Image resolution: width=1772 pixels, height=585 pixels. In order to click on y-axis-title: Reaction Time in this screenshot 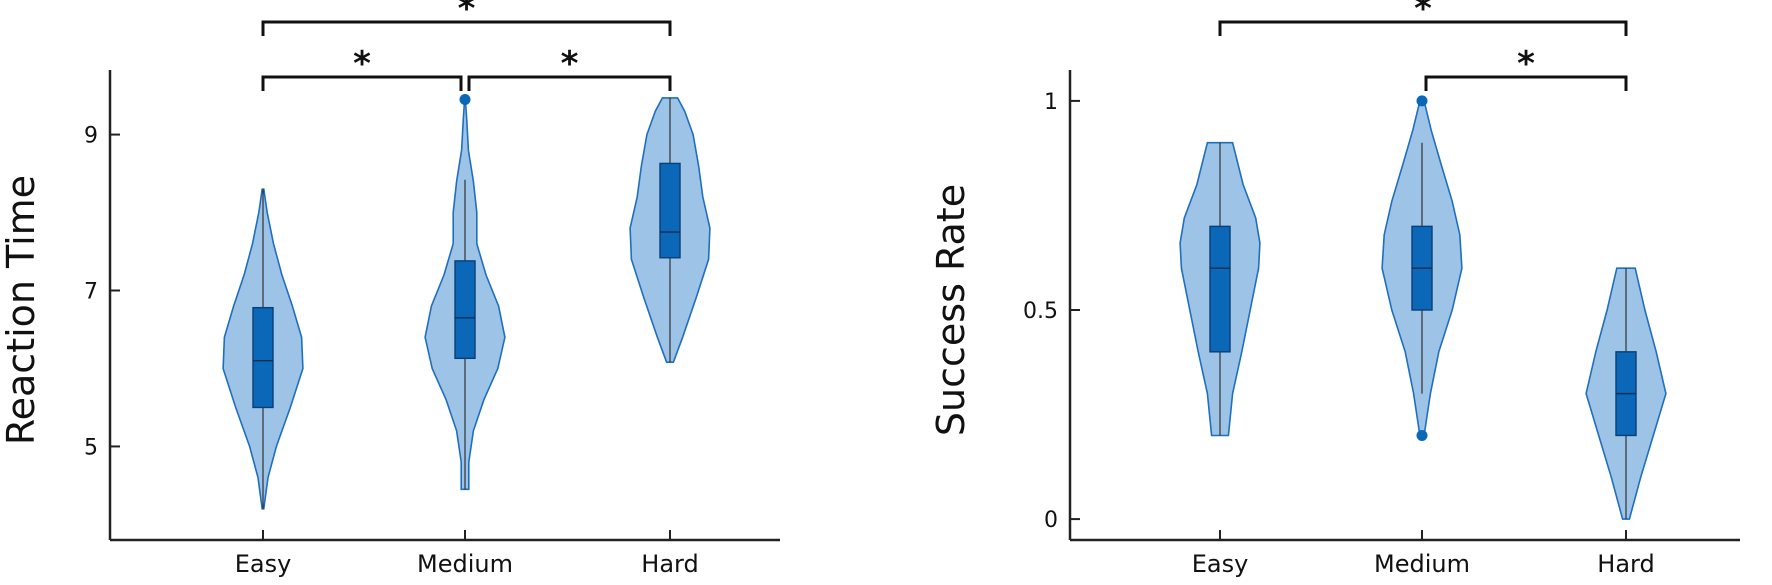, I will do `click(21, 310)`.